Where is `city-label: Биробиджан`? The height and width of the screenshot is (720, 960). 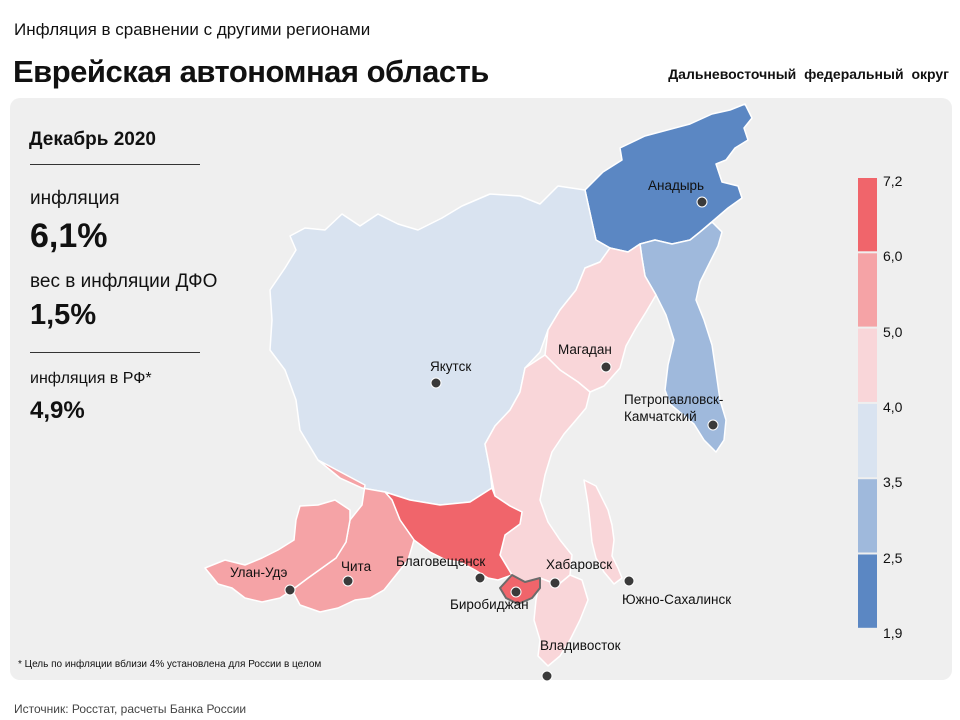
city-label: Биробиджан is located at coordinates (489, 604).